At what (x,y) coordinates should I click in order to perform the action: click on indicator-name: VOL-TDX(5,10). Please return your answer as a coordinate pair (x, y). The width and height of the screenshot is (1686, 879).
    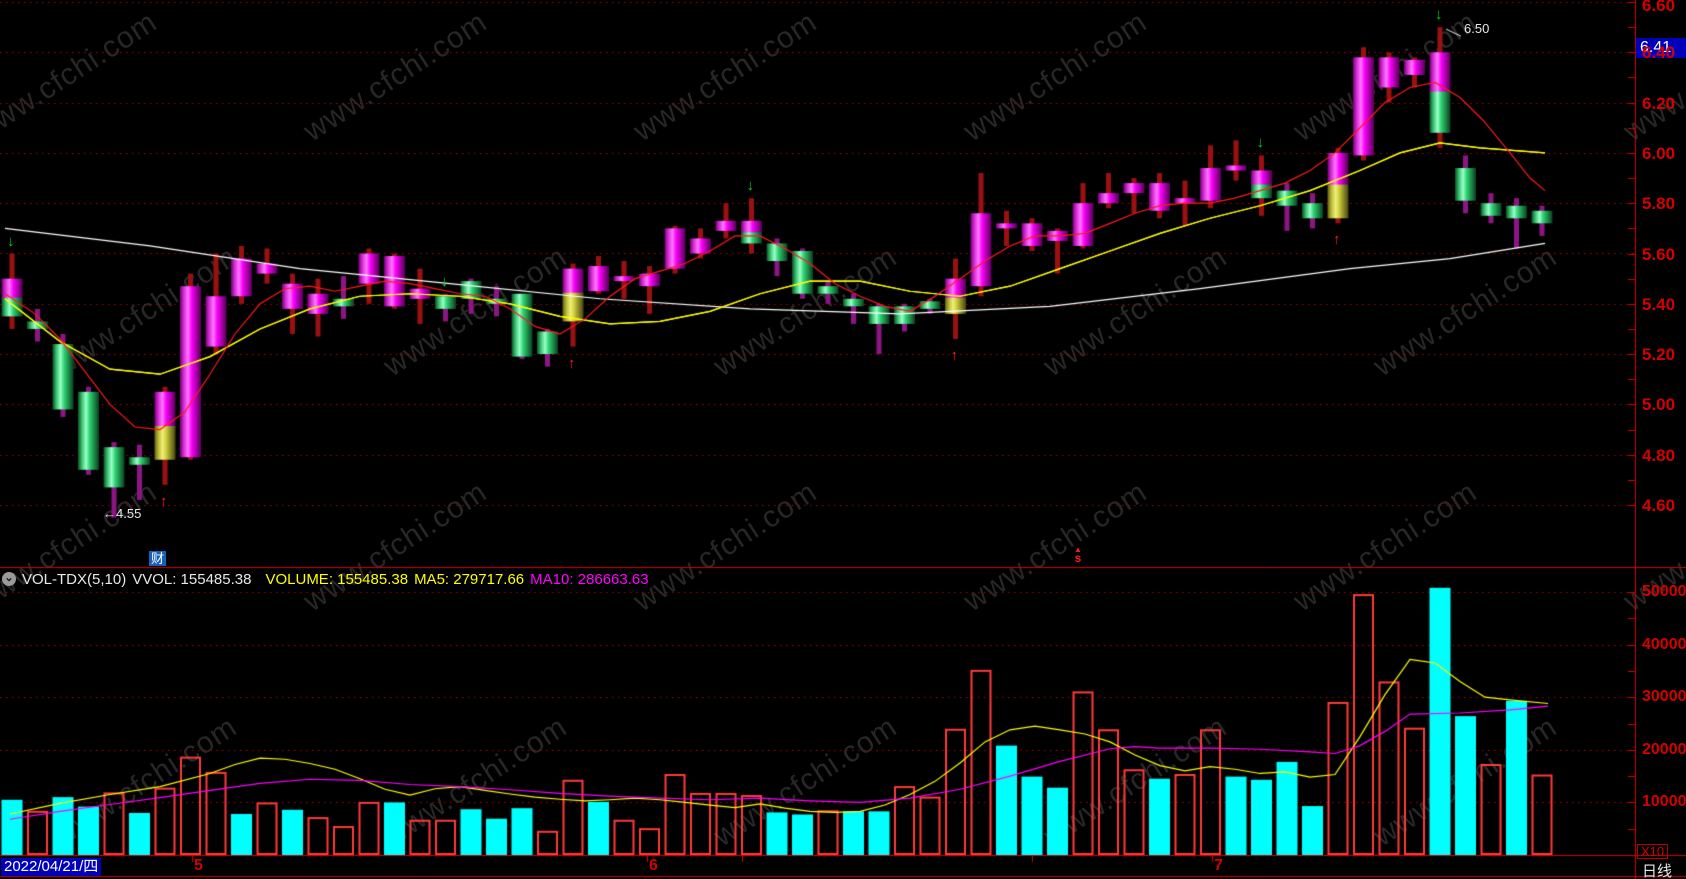
    Looking at the image, I should click on (74, 579).